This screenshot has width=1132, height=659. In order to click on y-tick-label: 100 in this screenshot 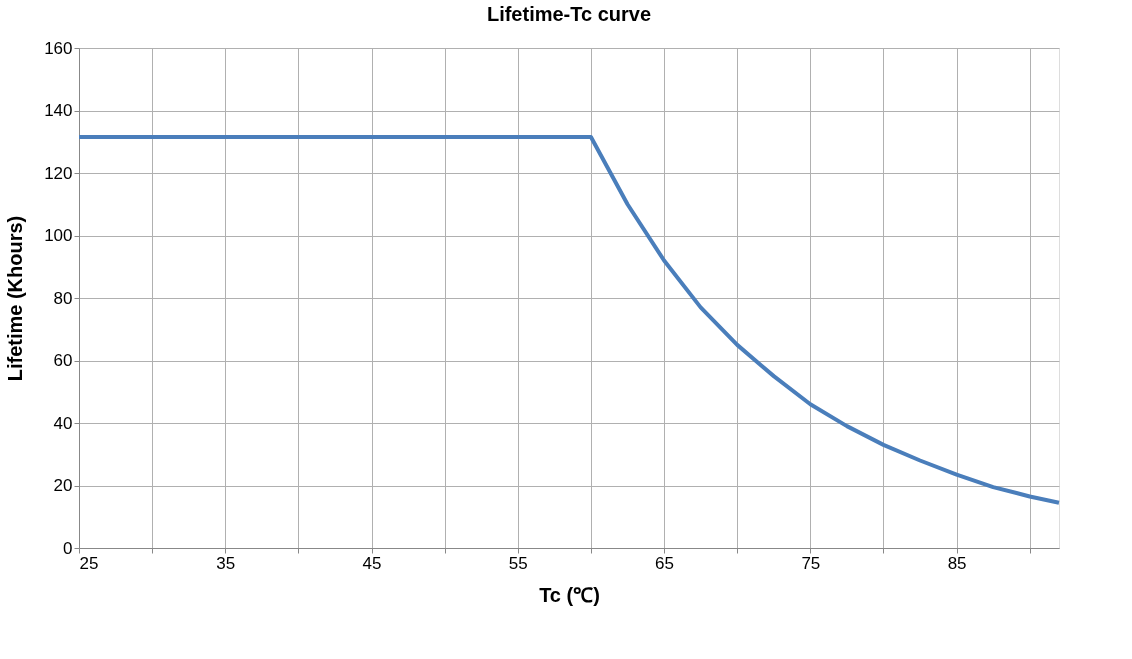, I will do `click(58, 235)`.